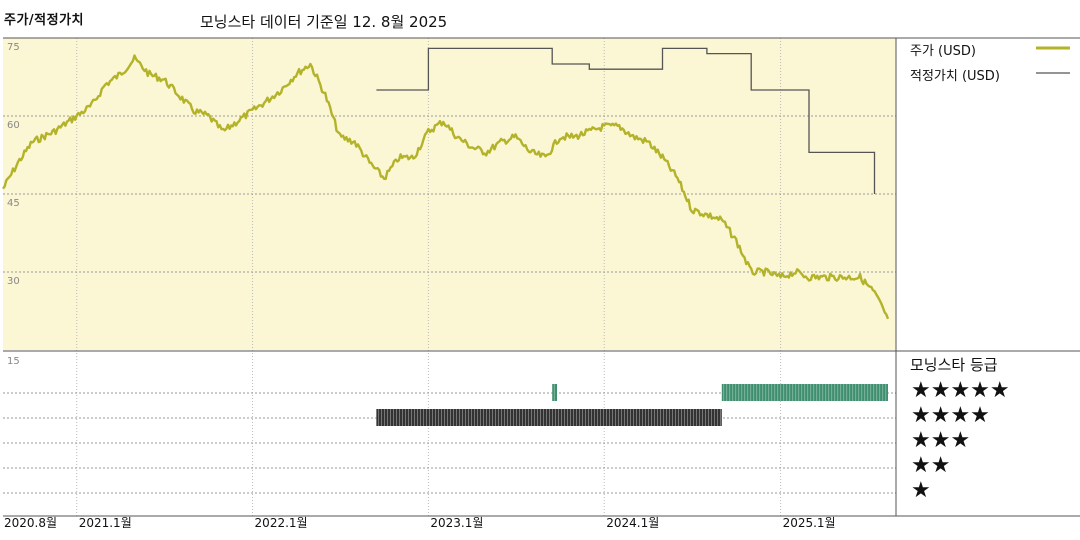  I want to click on y-tick-label: 30, so click(13, 281).